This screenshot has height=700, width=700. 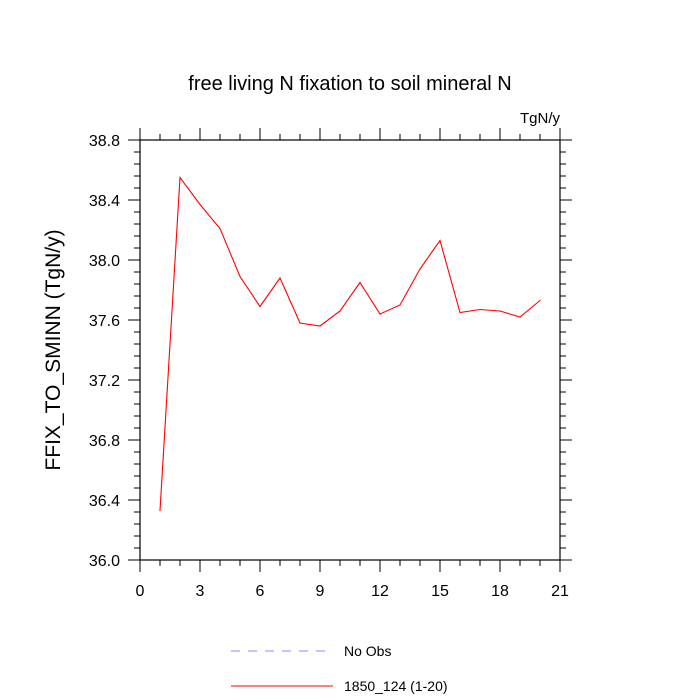 What do you see at coordinates (560, 591) in the screenshot?
I see `x-tick-label: 21` at bounding box center [560, 591].